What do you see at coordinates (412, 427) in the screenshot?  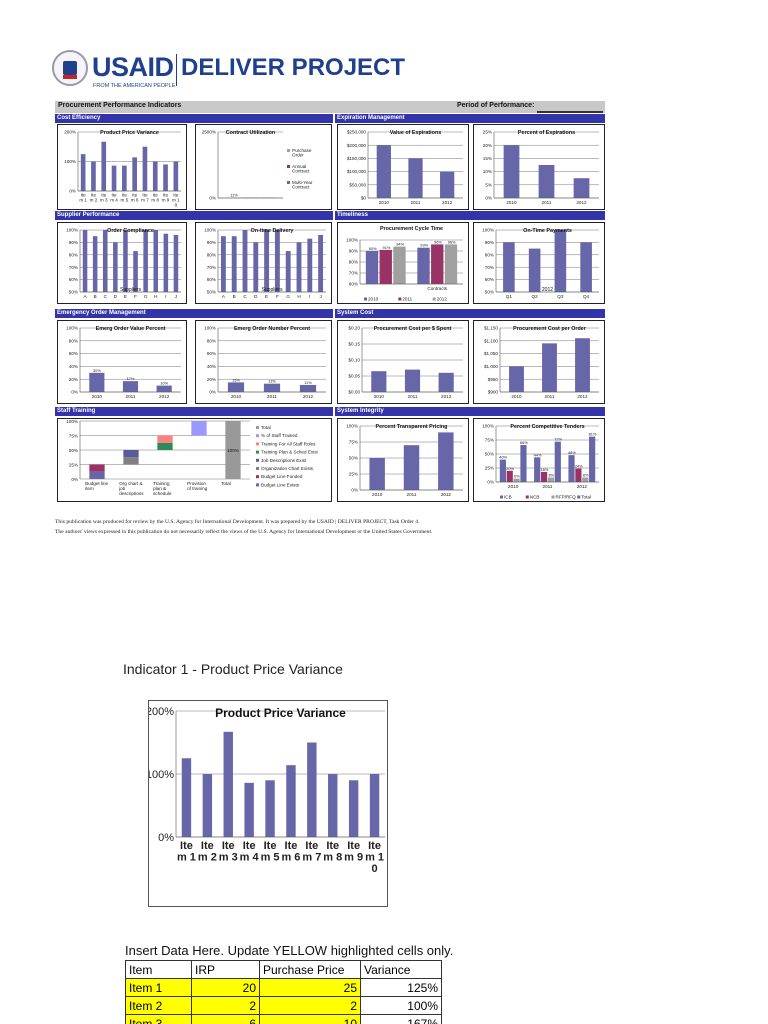 I see `chart-title: Percent Transparent Pricing` at bounding box center [412, 427].